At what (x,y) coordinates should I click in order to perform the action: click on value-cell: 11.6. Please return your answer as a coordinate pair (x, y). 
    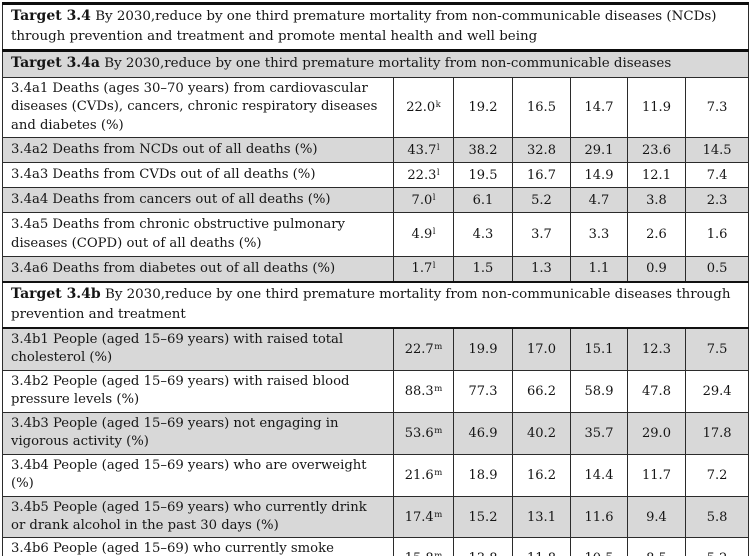
    Looking at the image, I should click on (599, 517).